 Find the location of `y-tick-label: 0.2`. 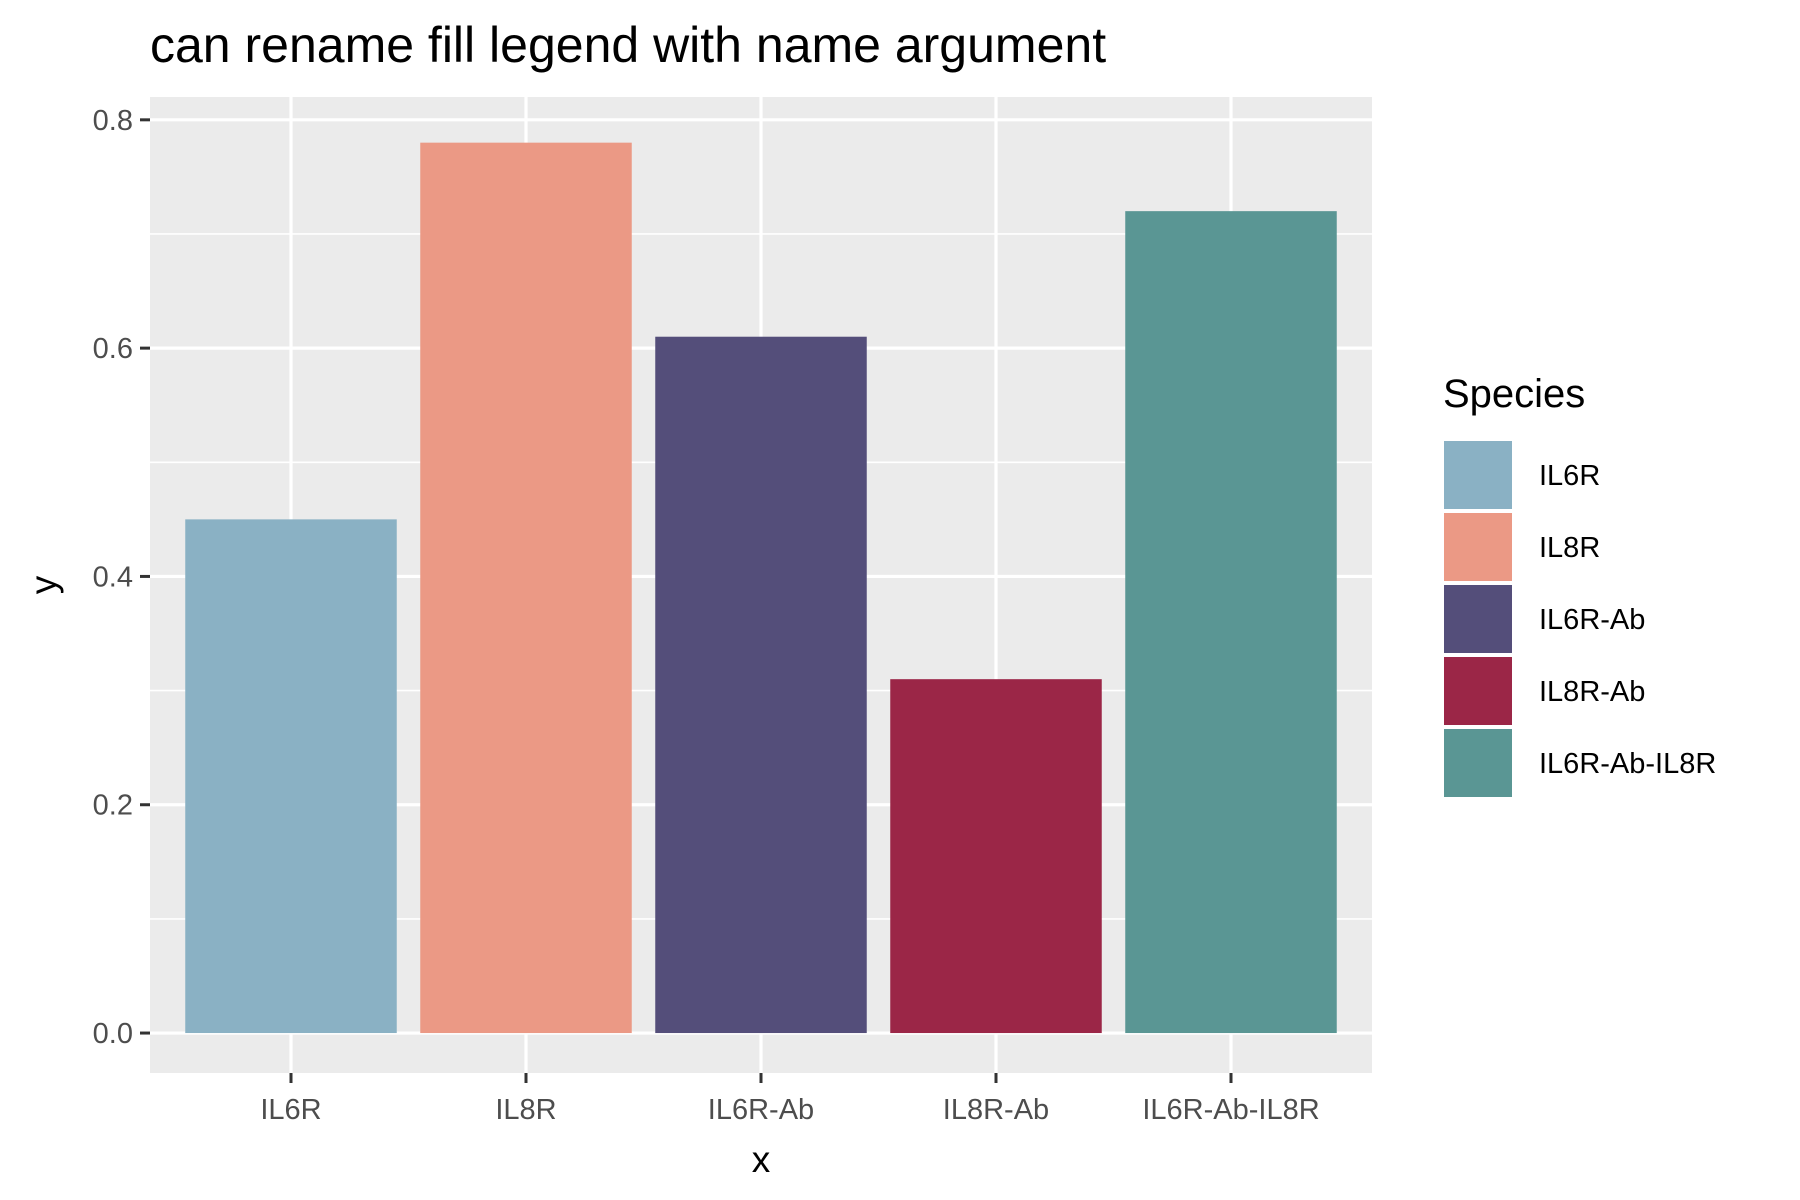

y-tick-label: 0.2 is located at coordinates (113, 806).